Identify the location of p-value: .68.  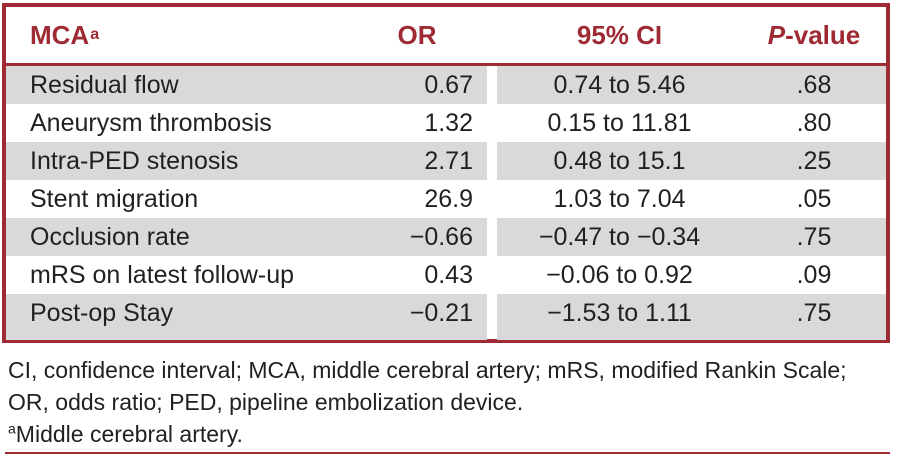
(814, 84).